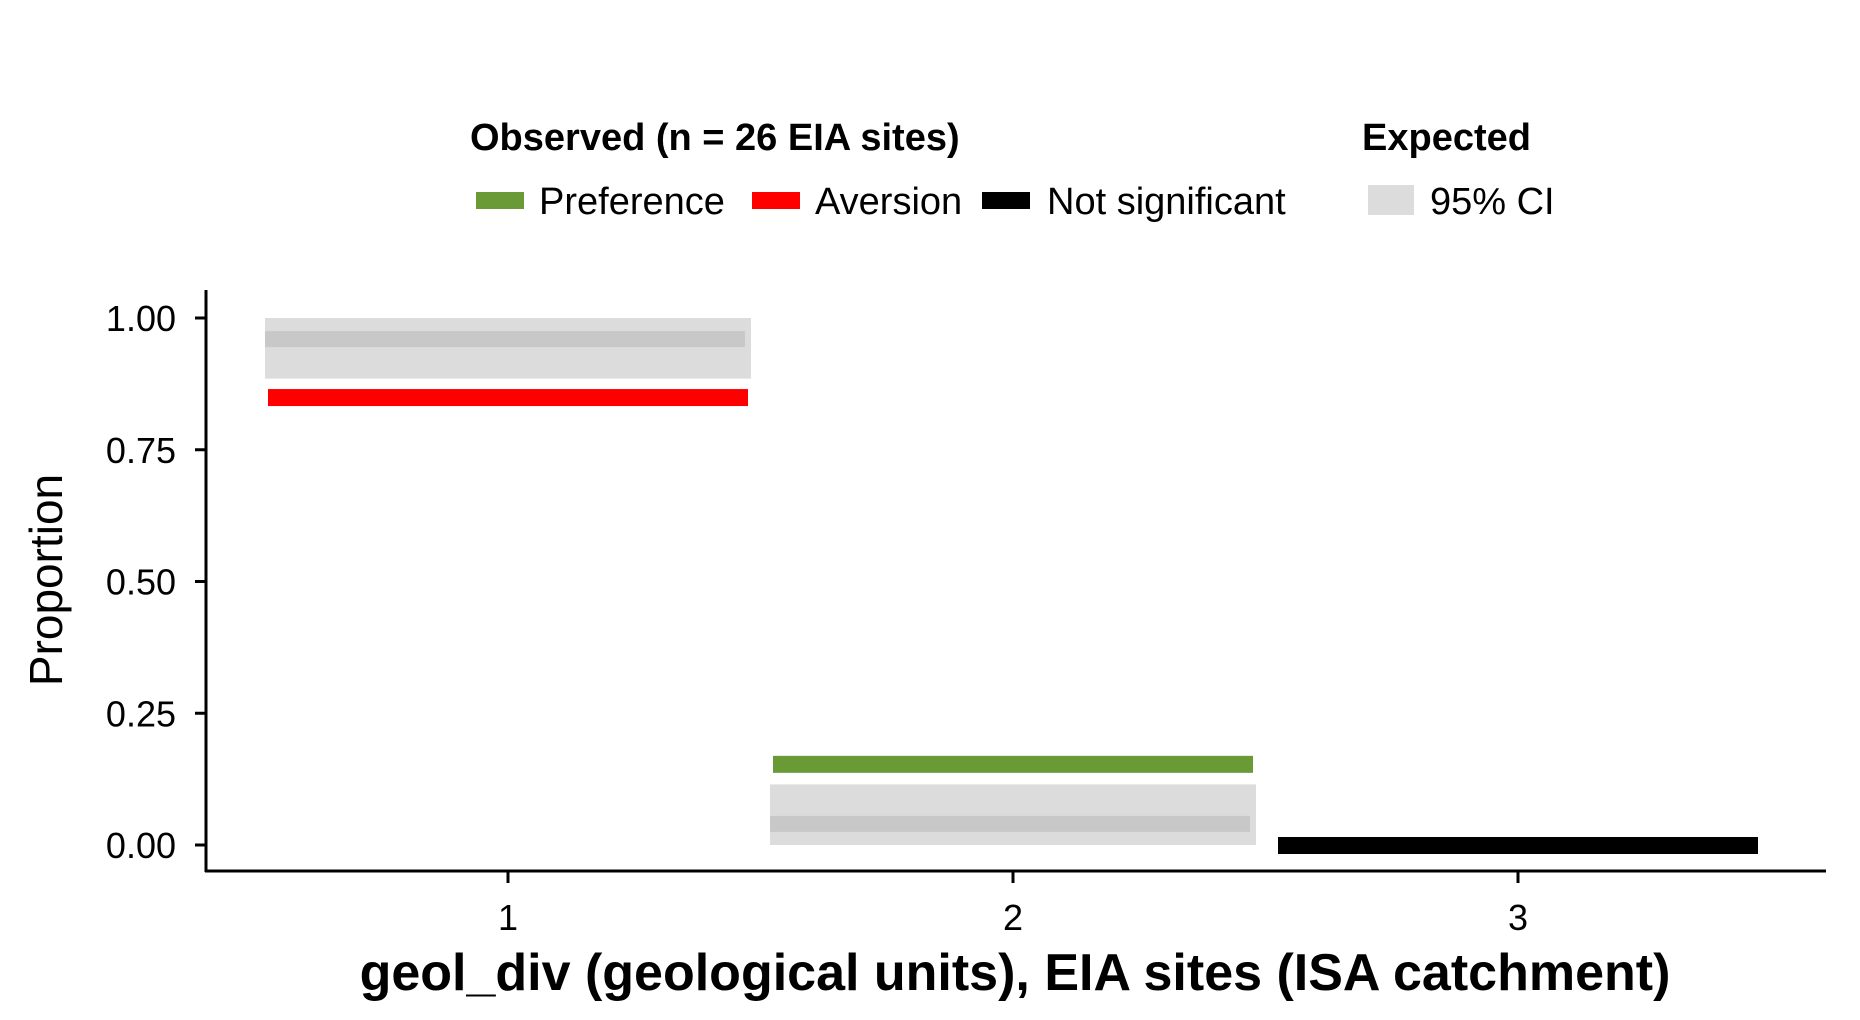 The image size is (1860, 1020). I want to click on legend-label-aversion: Aversion, so click(888, 202).